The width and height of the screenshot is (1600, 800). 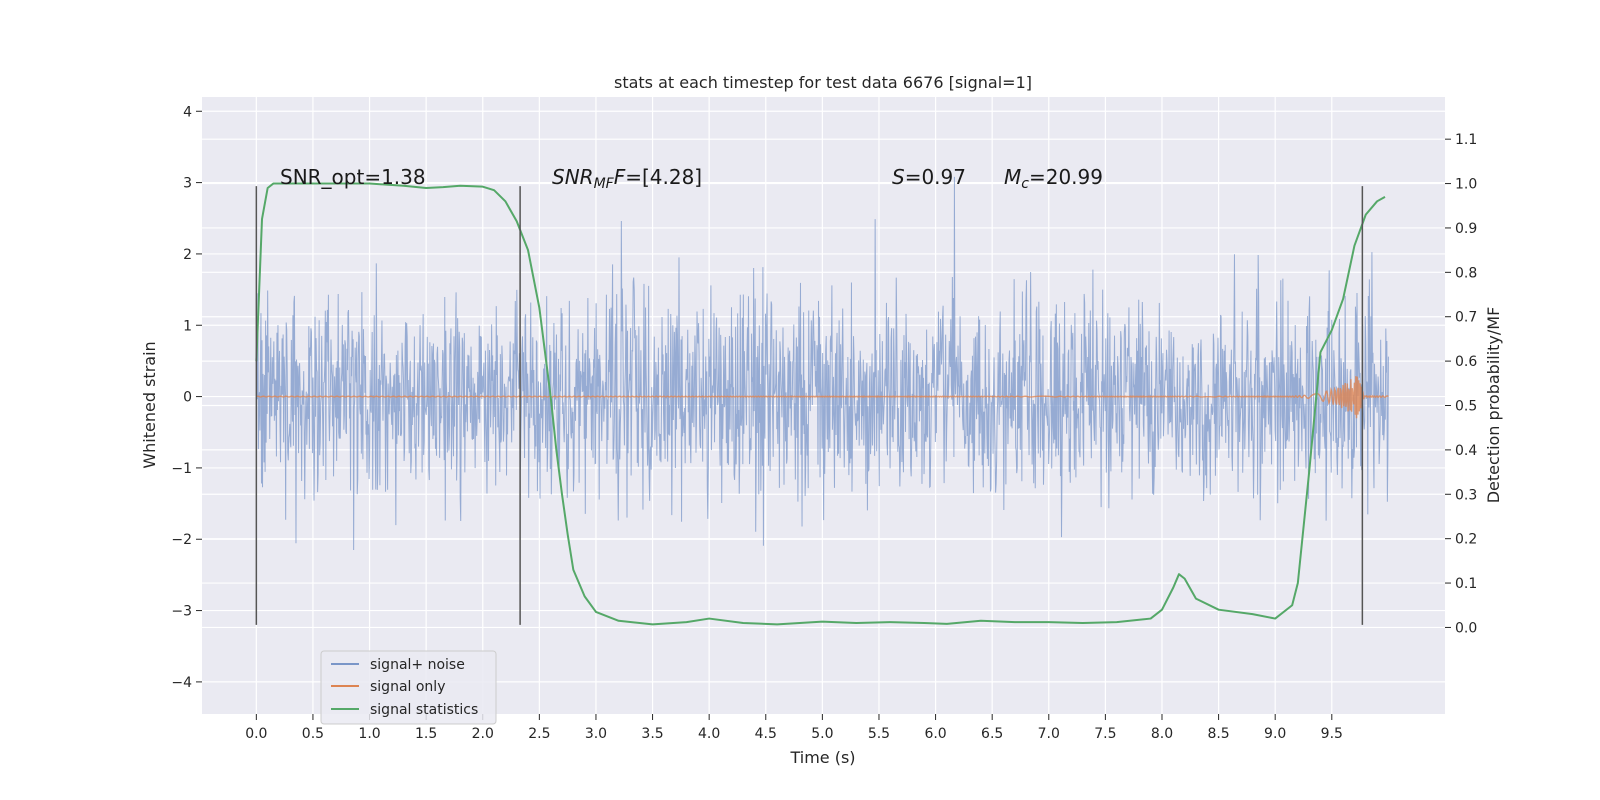 What do you see at coordinates (417, 665) in the screenshot?
I see `legend-label-noise: signal+ noise` at bounding box center [417, 665].